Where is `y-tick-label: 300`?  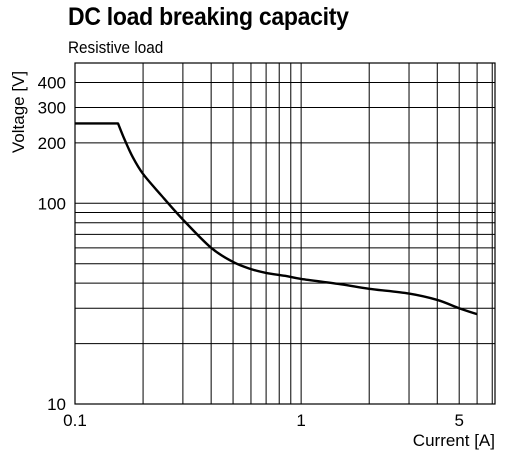
y-tick-label: 300 is located at coordinates (52, 108).